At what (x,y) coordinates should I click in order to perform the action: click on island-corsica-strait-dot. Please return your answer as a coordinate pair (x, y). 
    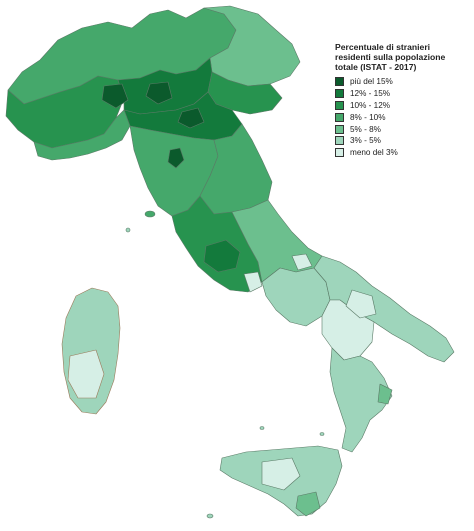
    Looking at the image, I should click on (128, 230).